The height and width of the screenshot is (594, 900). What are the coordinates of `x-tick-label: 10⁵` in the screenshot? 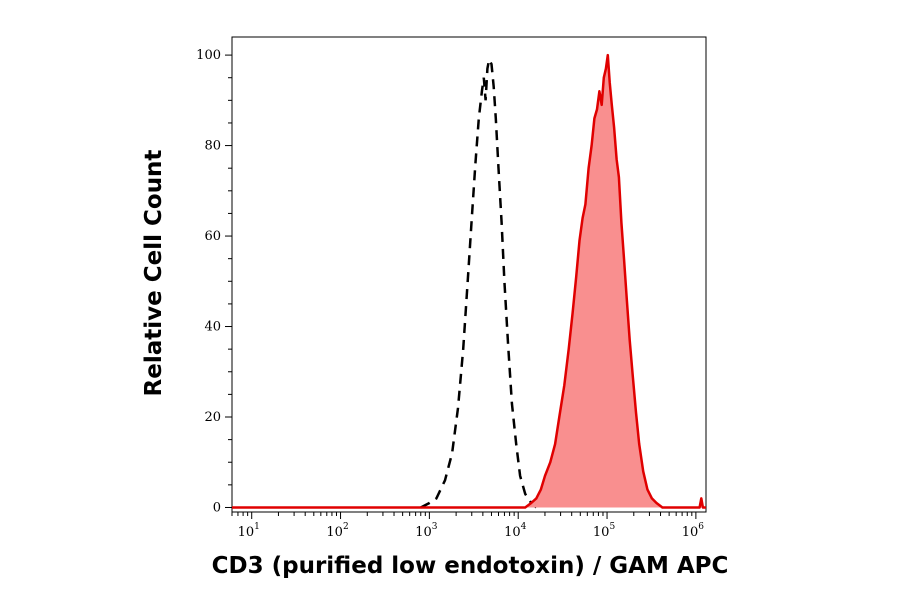 It's located at (604, 531).